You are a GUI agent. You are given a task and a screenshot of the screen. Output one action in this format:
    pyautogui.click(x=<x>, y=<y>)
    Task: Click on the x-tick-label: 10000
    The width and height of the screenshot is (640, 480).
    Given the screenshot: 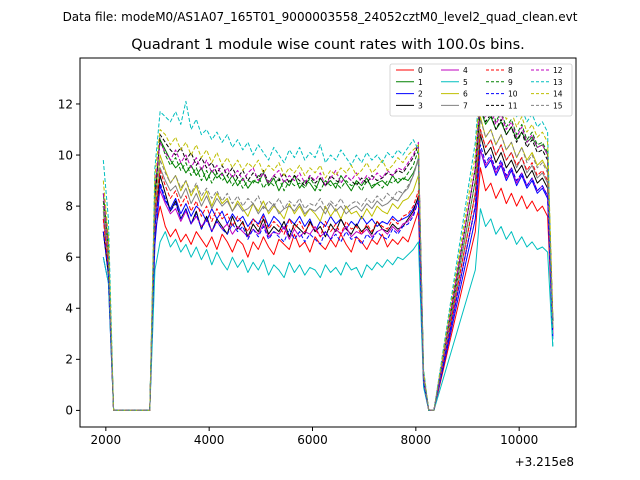 What is the action you would take?
    pyautogui.click(x=519, y=440)
    